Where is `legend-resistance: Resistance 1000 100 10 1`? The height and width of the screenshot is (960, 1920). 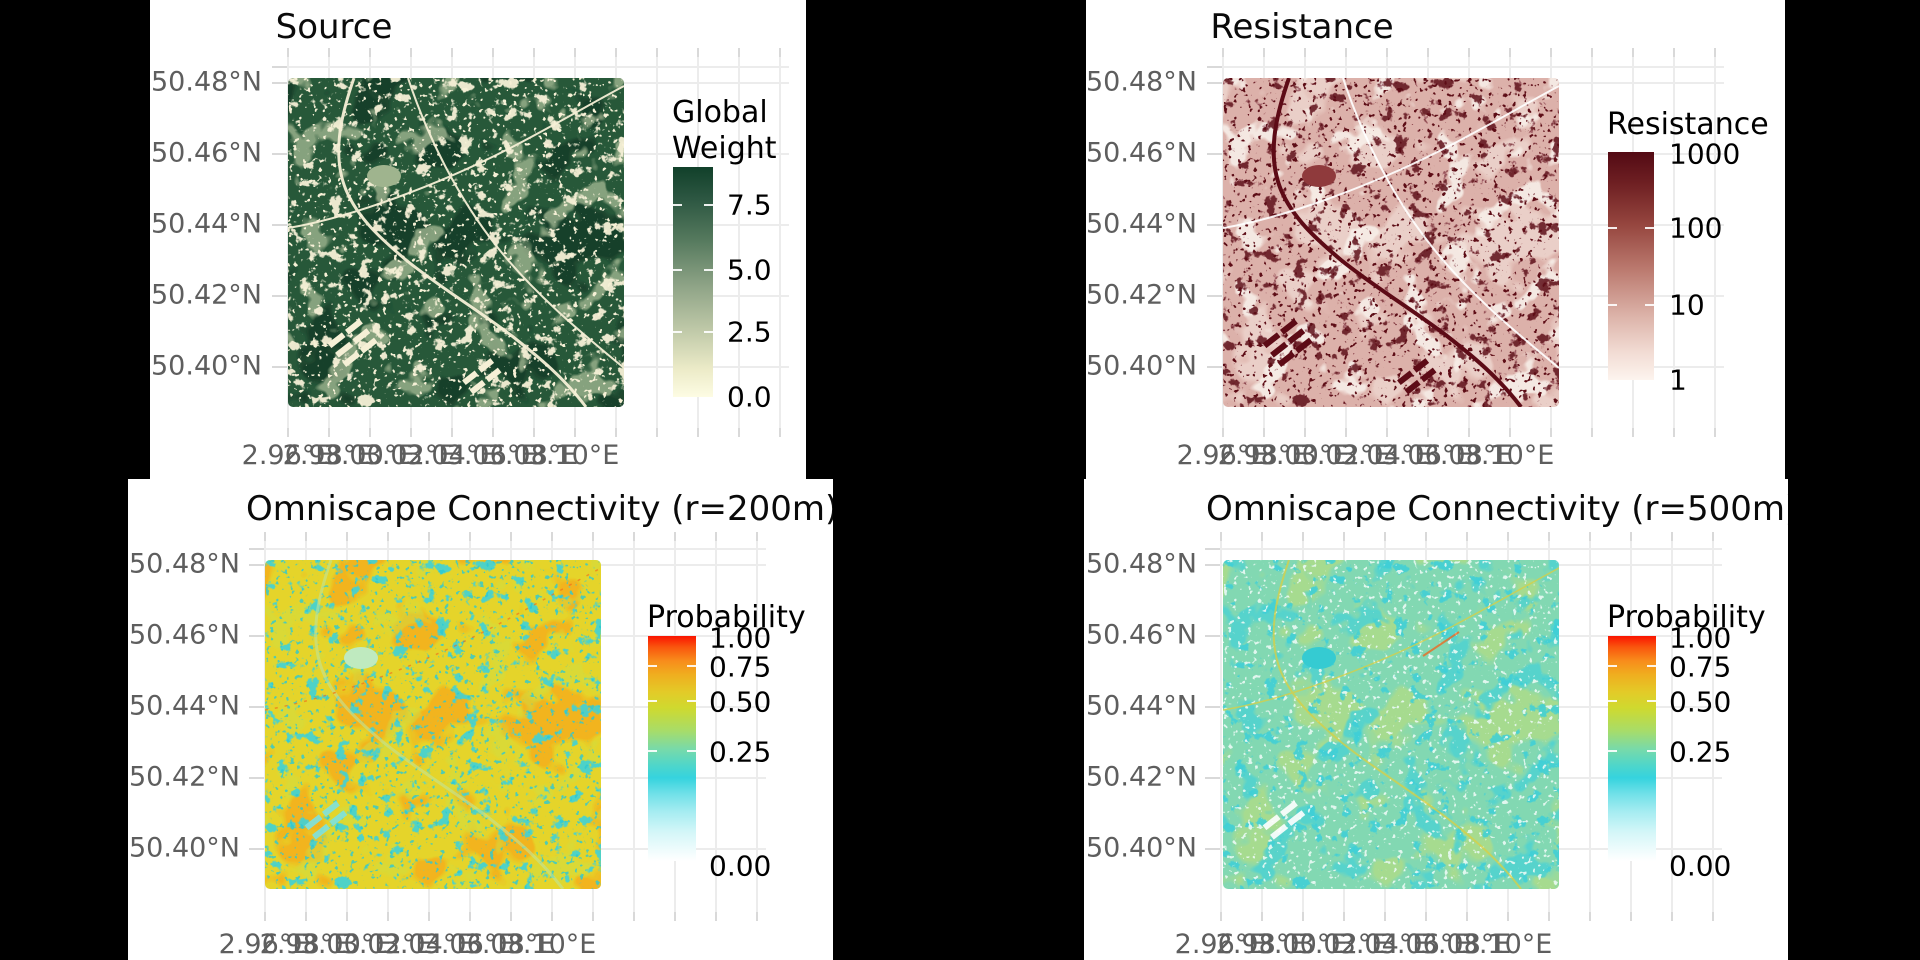
legend-resistance: Resistance 1000 100 10 1 is located at coordinates (1696, 257).